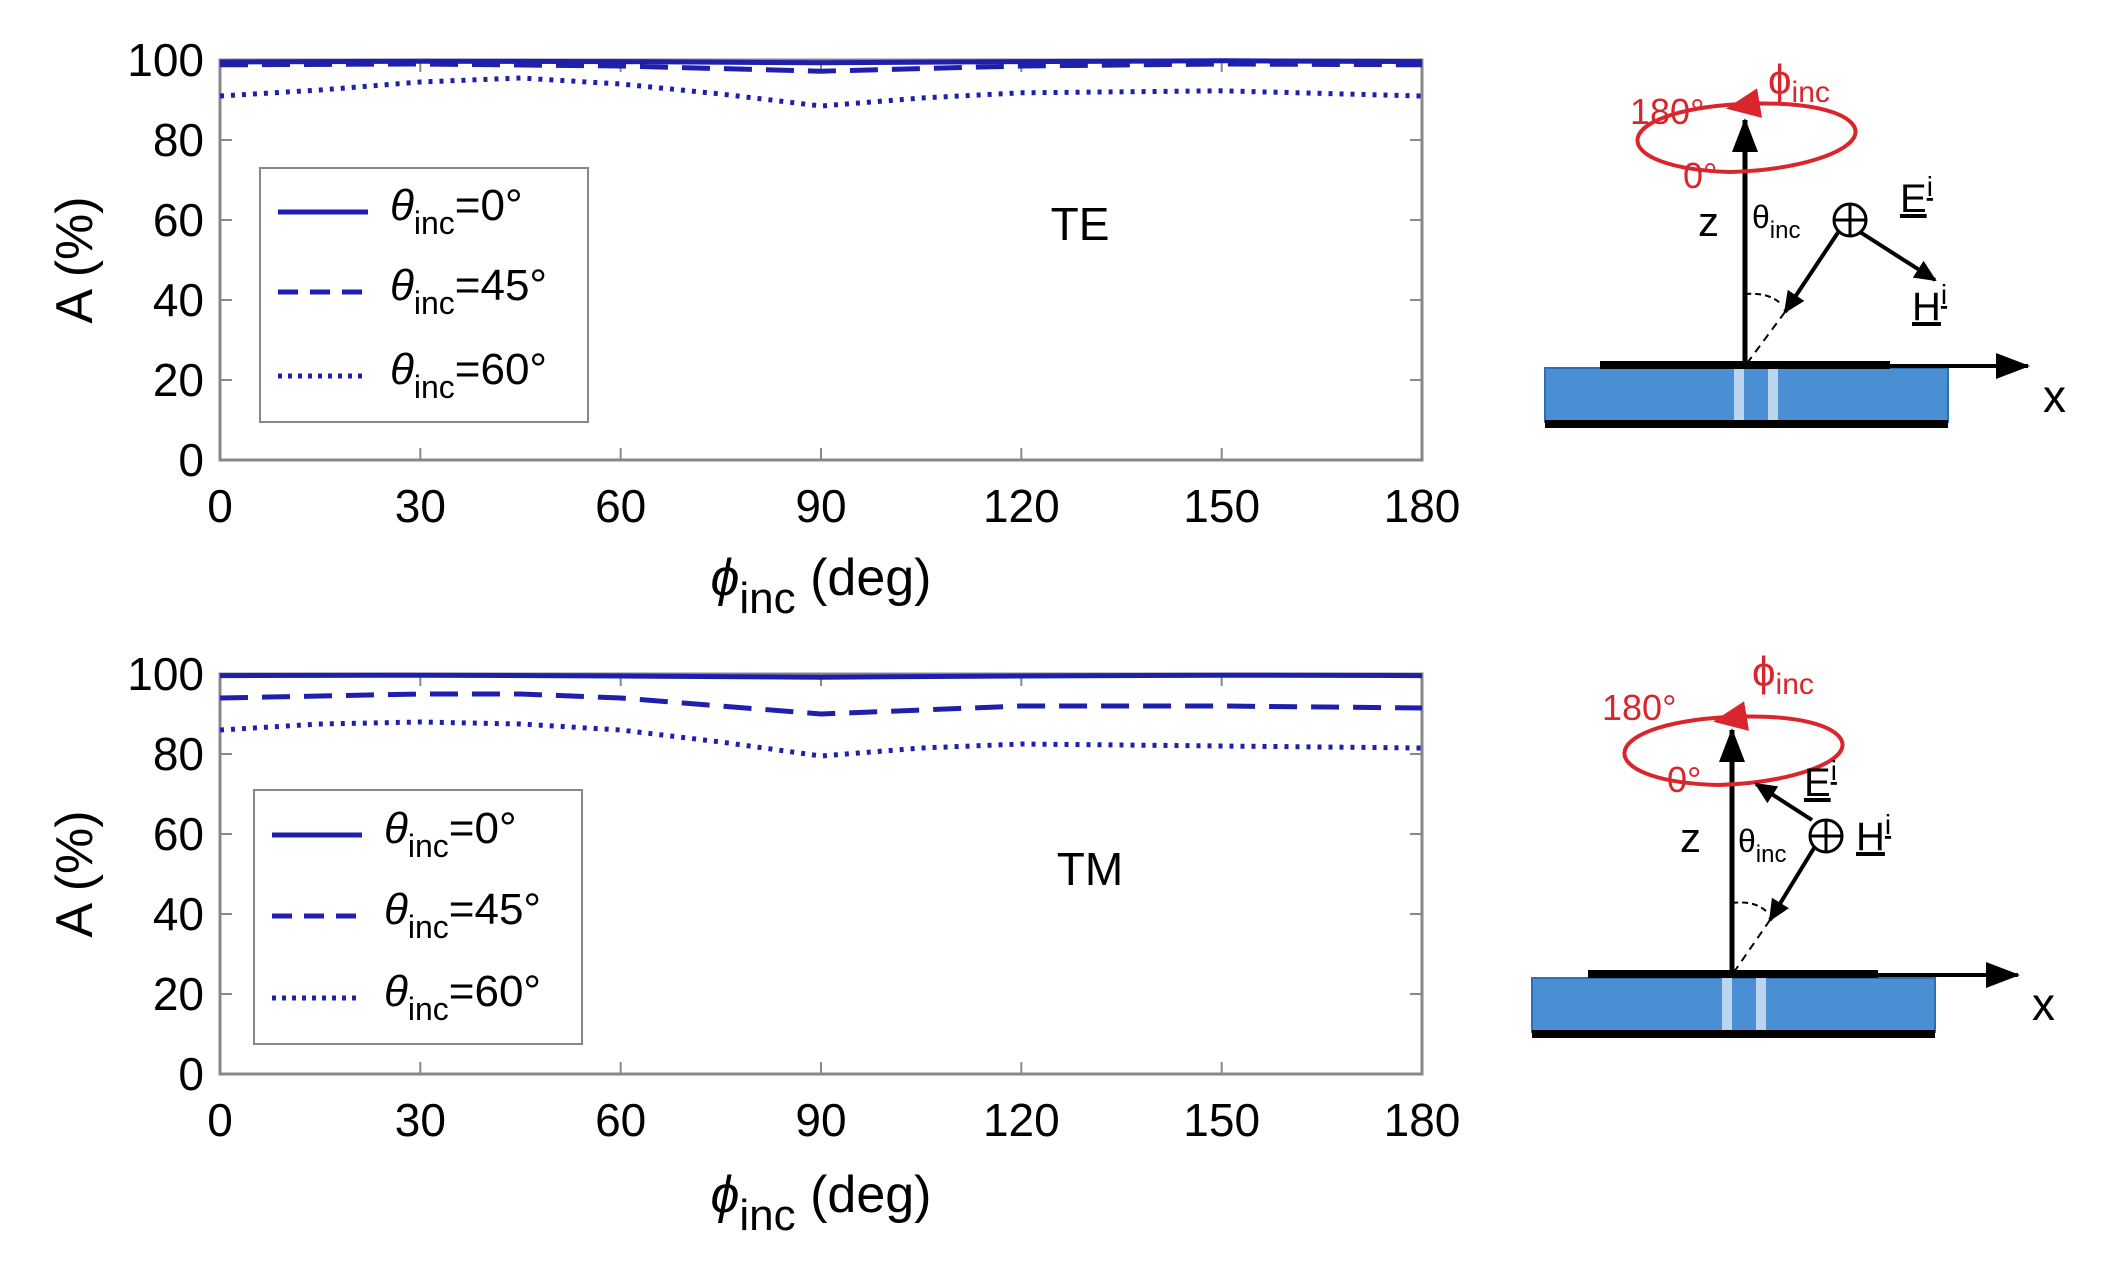  I want to click on te-legend: θinc=0° θinc=45° θinc=60°, so click(424, 295).